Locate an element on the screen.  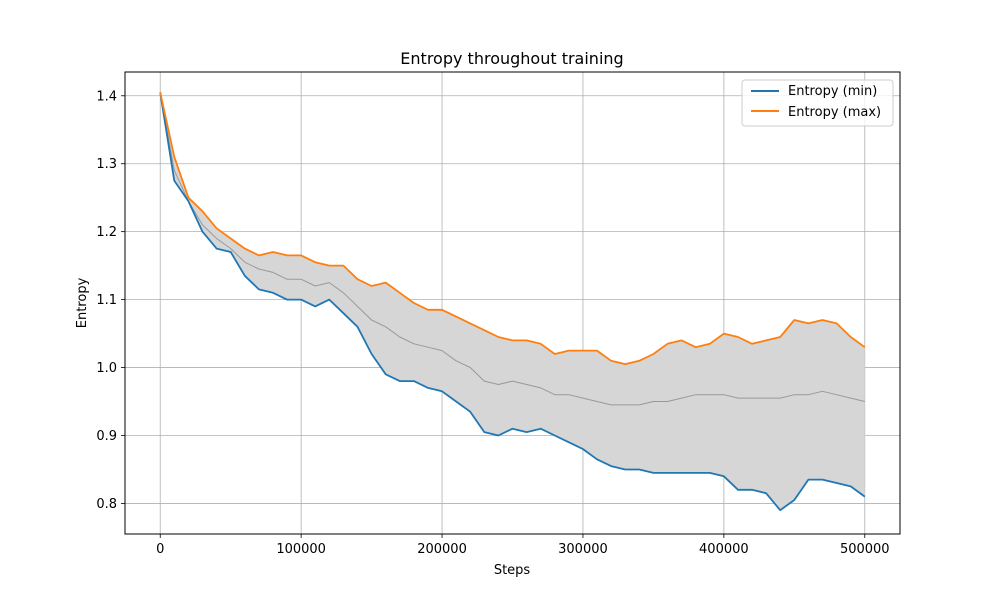
legend-label-max: Entropy (max) is located at coordinates (834, 112).